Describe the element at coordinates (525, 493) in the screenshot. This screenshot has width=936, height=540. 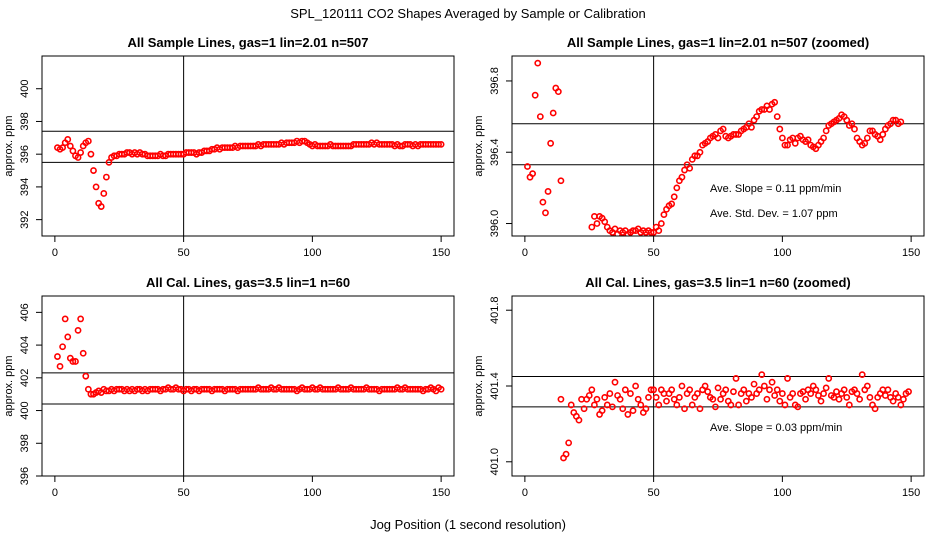
I see `x-tick-label: 0` at that location.